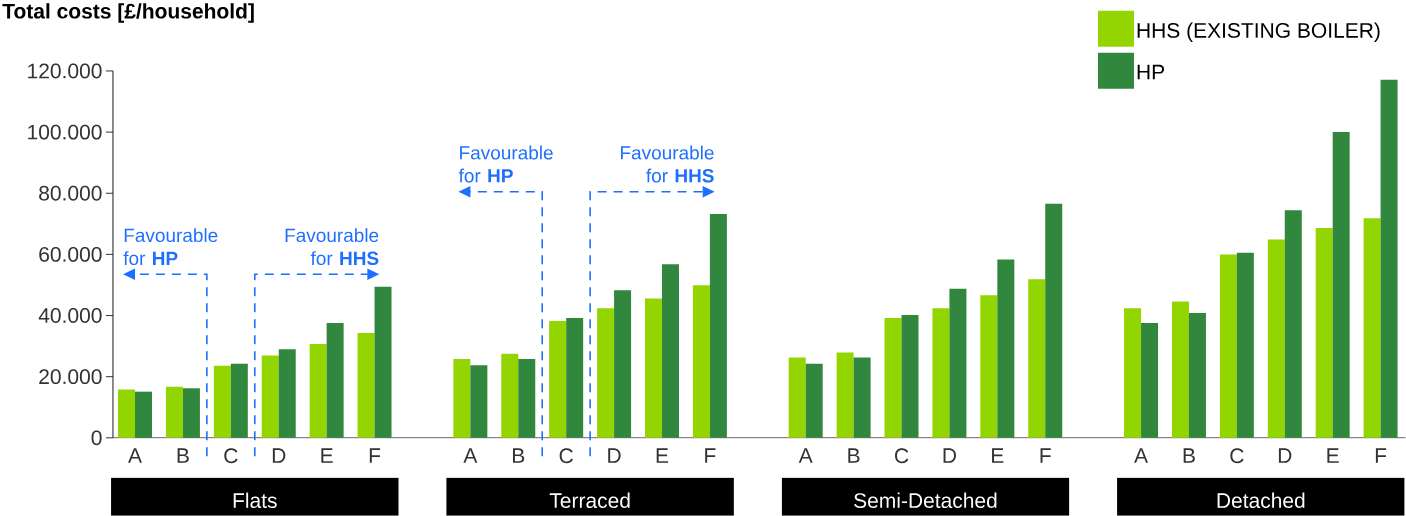  What do you see at coordinates (70, 377) in the screenshot?
I see `y-tick-label: 20.000` at bounding box center [70, 377].